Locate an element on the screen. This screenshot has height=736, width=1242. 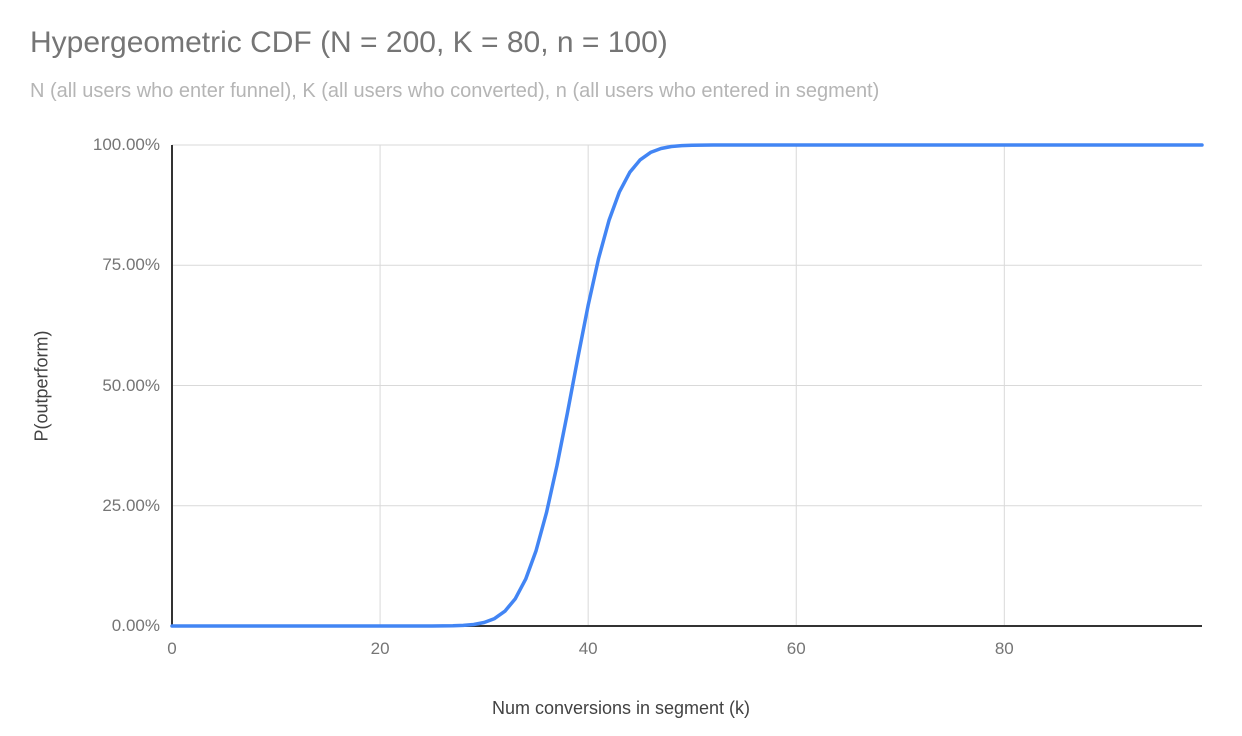
x-tick-label: 40 is located at coordinates (588, 648).